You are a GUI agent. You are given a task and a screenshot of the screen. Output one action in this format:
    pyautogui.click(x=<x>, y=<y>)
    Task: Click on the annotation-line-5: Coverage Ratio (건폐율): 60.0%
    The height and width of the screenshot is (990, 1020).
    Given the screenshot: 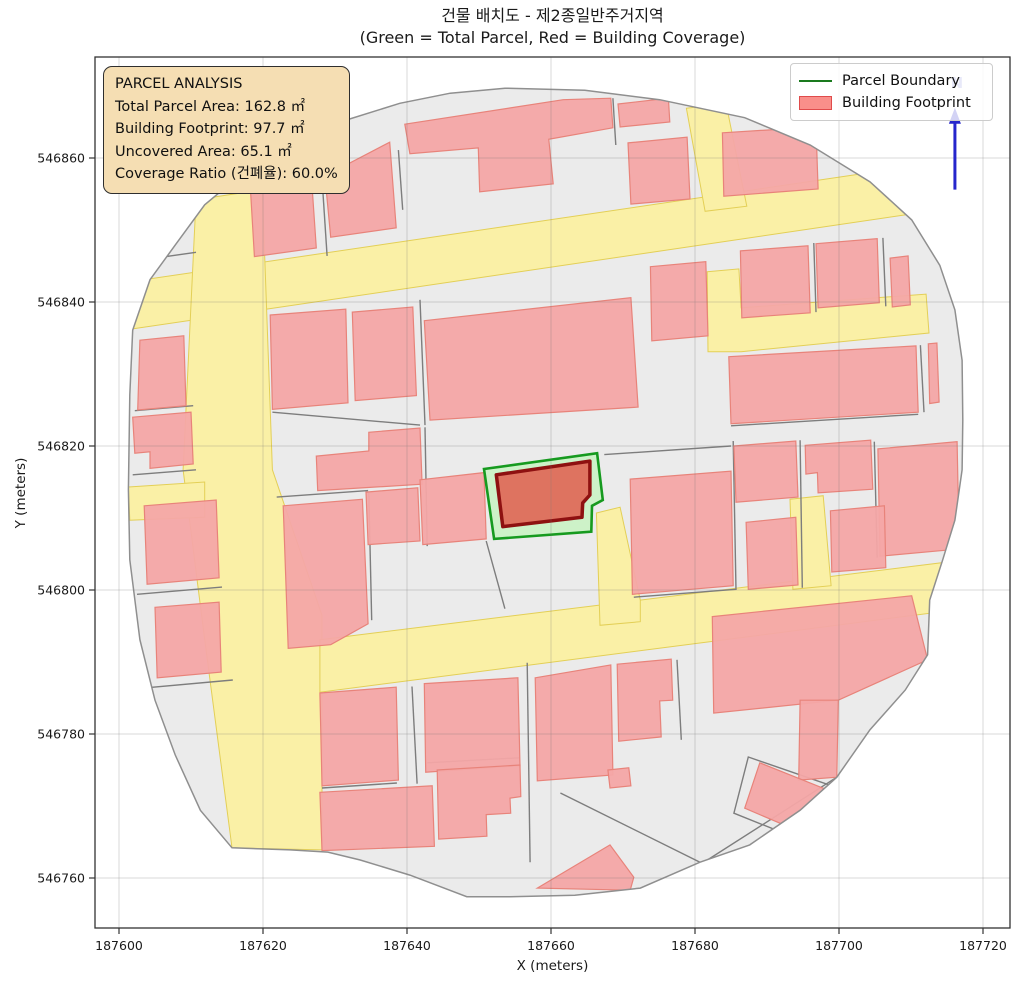 What is the action you would take?
    pyautogui.click(x=226, y=174)
    